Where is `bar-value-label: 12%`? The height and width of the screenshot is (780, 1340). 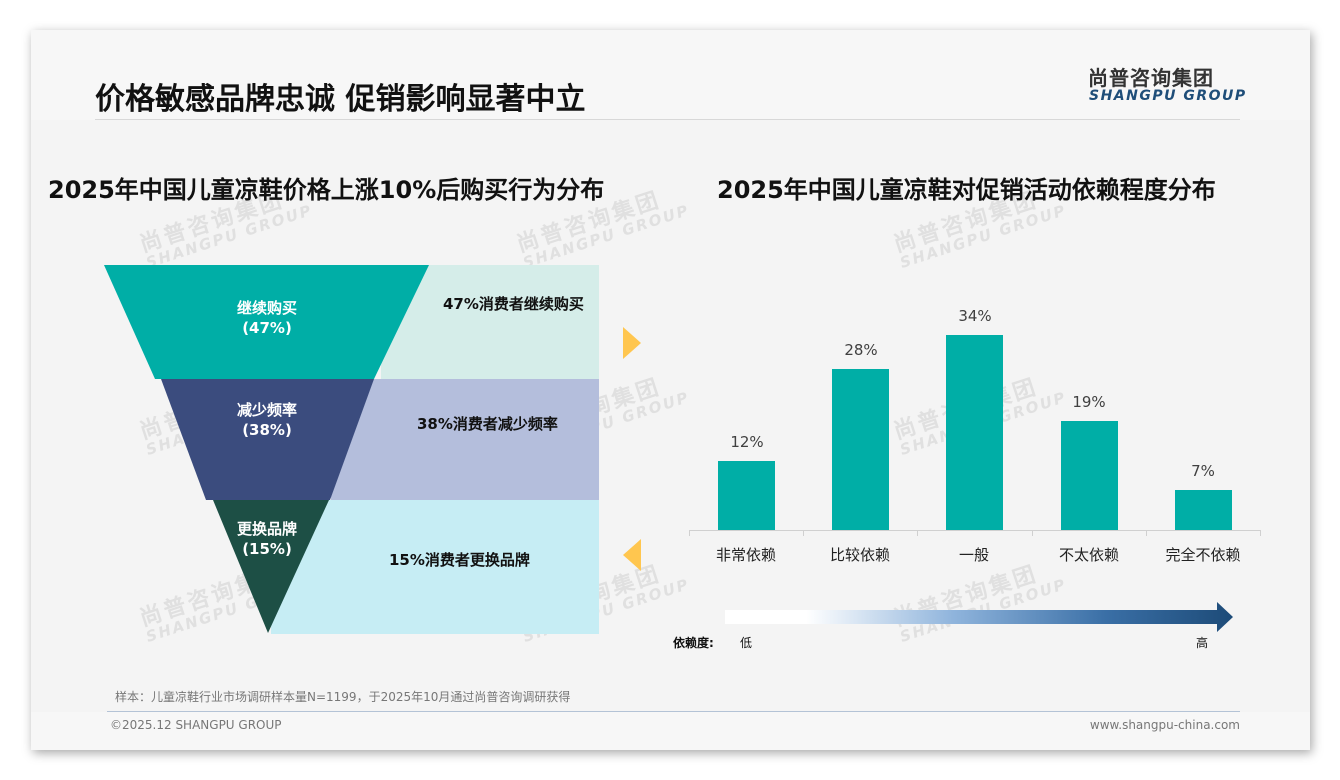 bar-value-label: 12% is located at coordinates (747, 442).